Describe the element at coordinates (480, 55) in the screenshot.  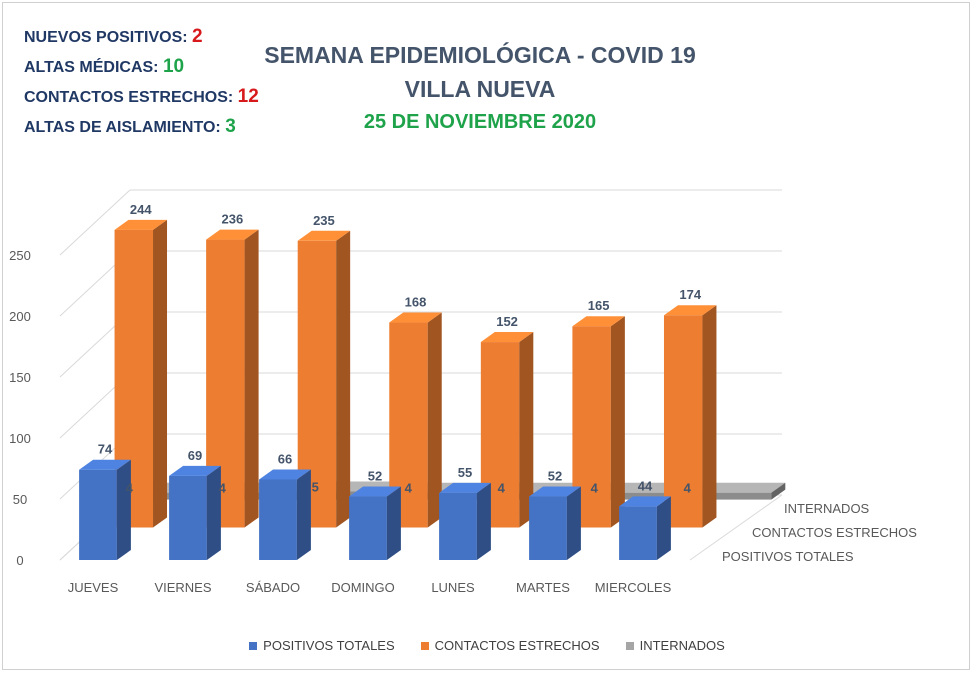
I see `chart-title: SEMANA EPIDEMIOLÓGICA - COVID 19` at that location.